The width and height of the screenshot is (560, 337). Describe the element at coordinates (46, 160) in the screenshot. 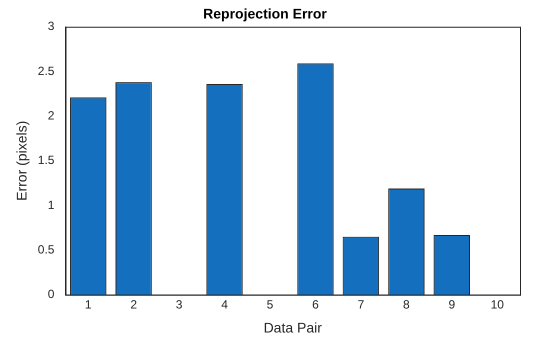

I see `y-tick-label: 1.5` at that location.